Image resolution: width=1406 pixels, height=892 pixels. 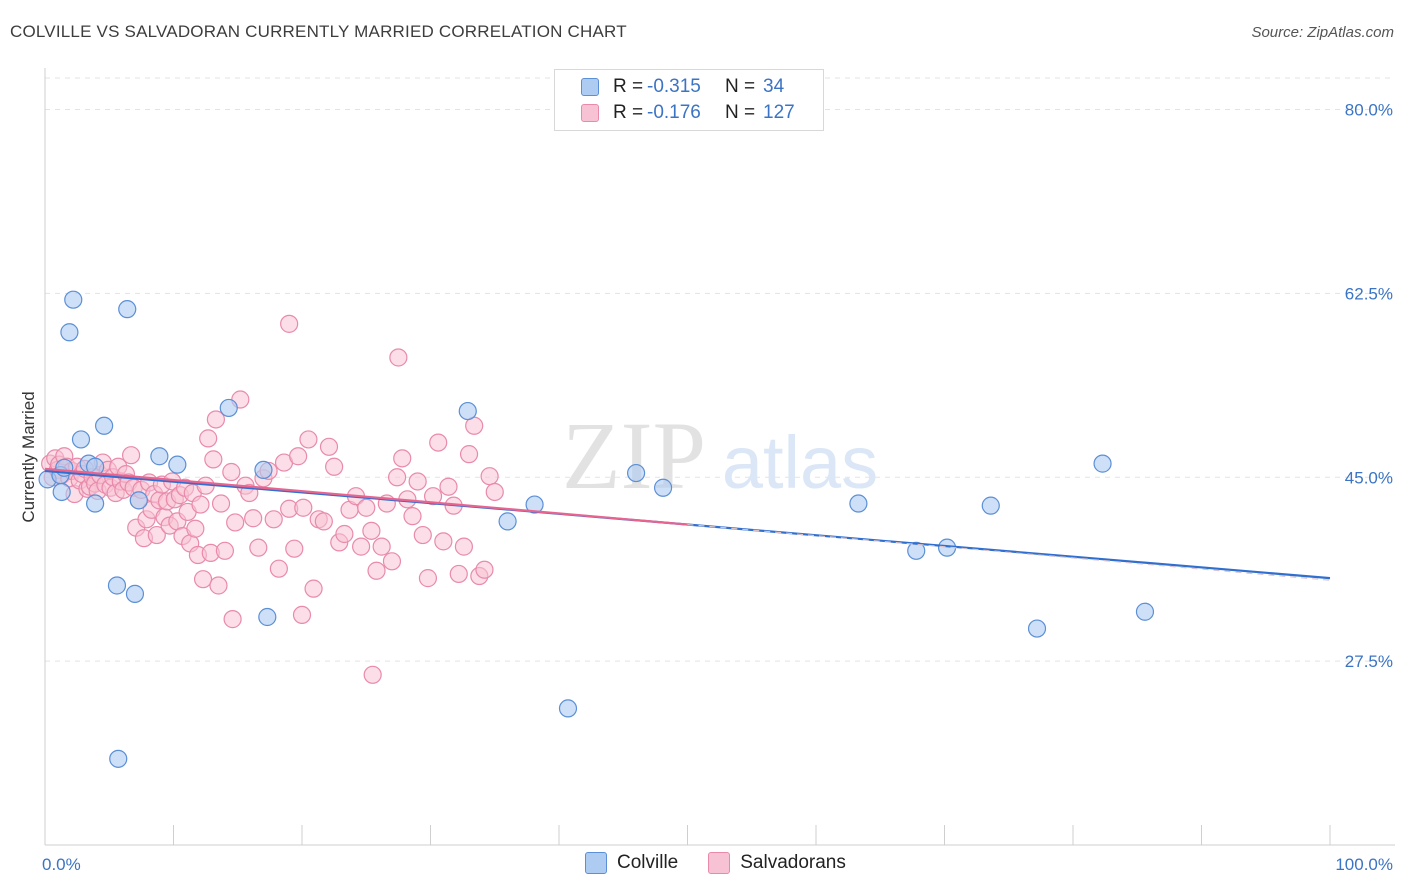 I want to click on legend-item-colville: Colville, so click(x=631, y=863).